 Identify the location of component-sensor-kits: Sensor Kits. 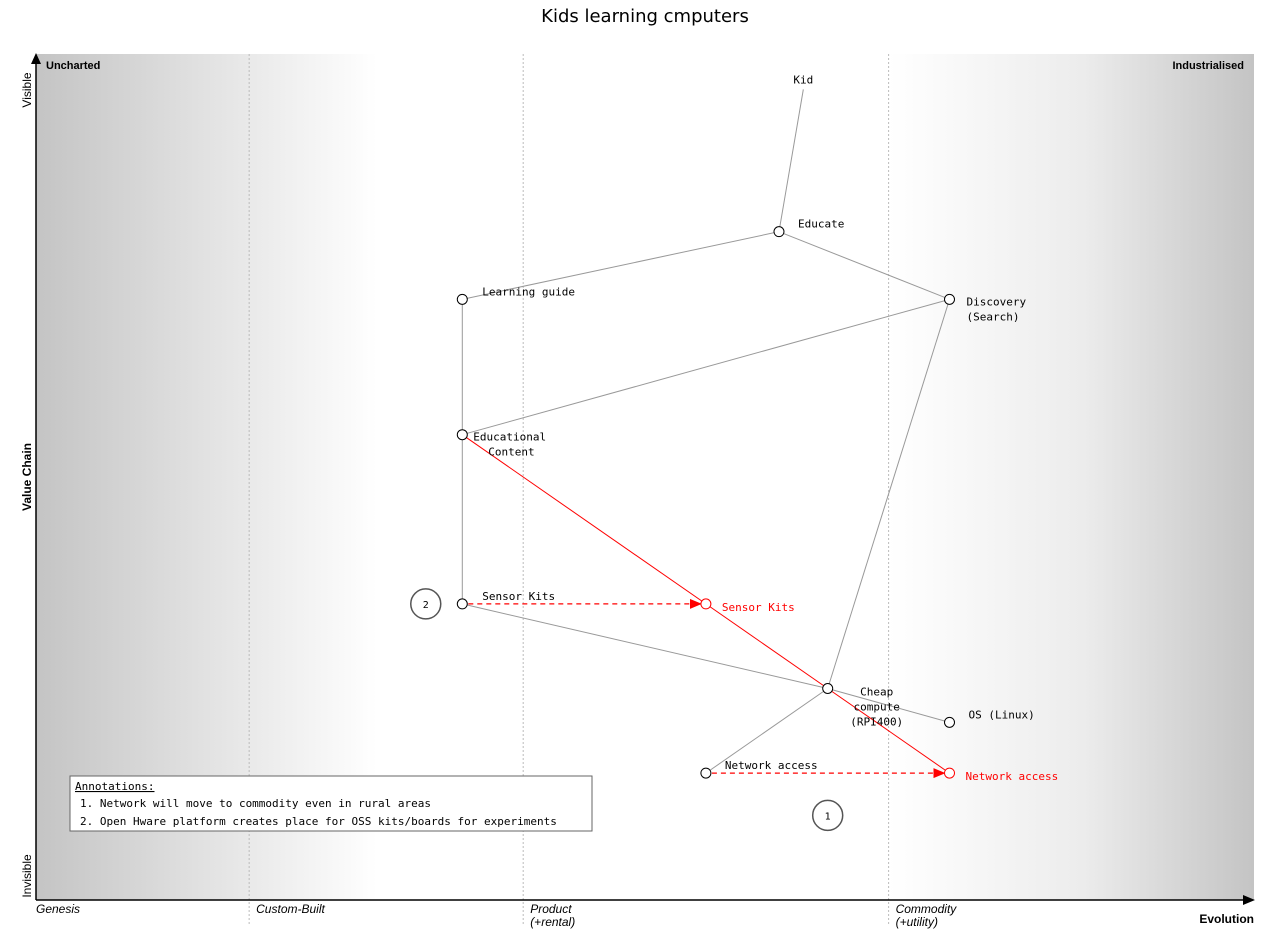
(505, 600).